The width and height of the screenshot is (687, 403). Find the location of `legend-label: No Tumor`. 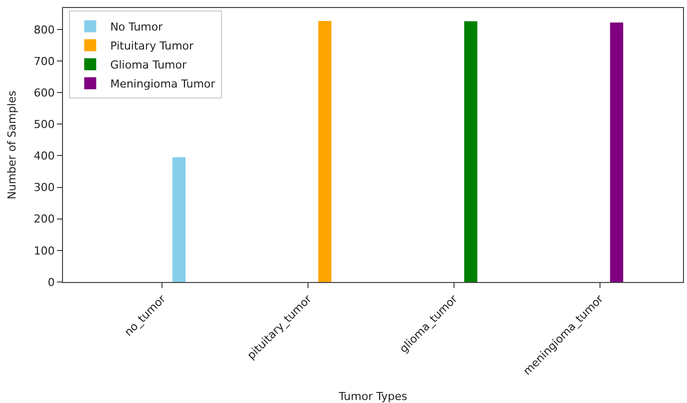

legend-label: No Tumor is located at coordinates (137, 27).